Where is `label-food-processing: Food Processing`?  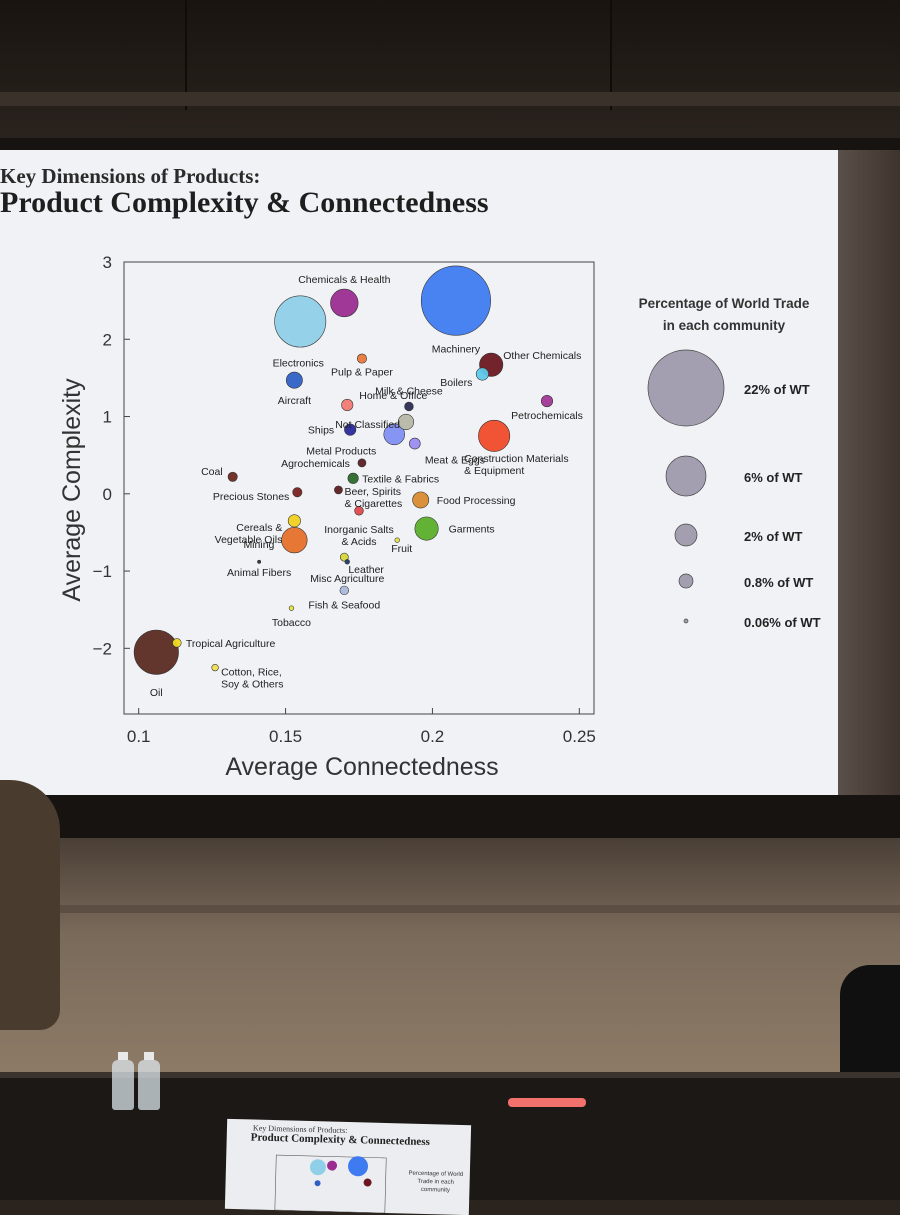
label-food-processing: Food Processing is located at coordinates (476, 501).